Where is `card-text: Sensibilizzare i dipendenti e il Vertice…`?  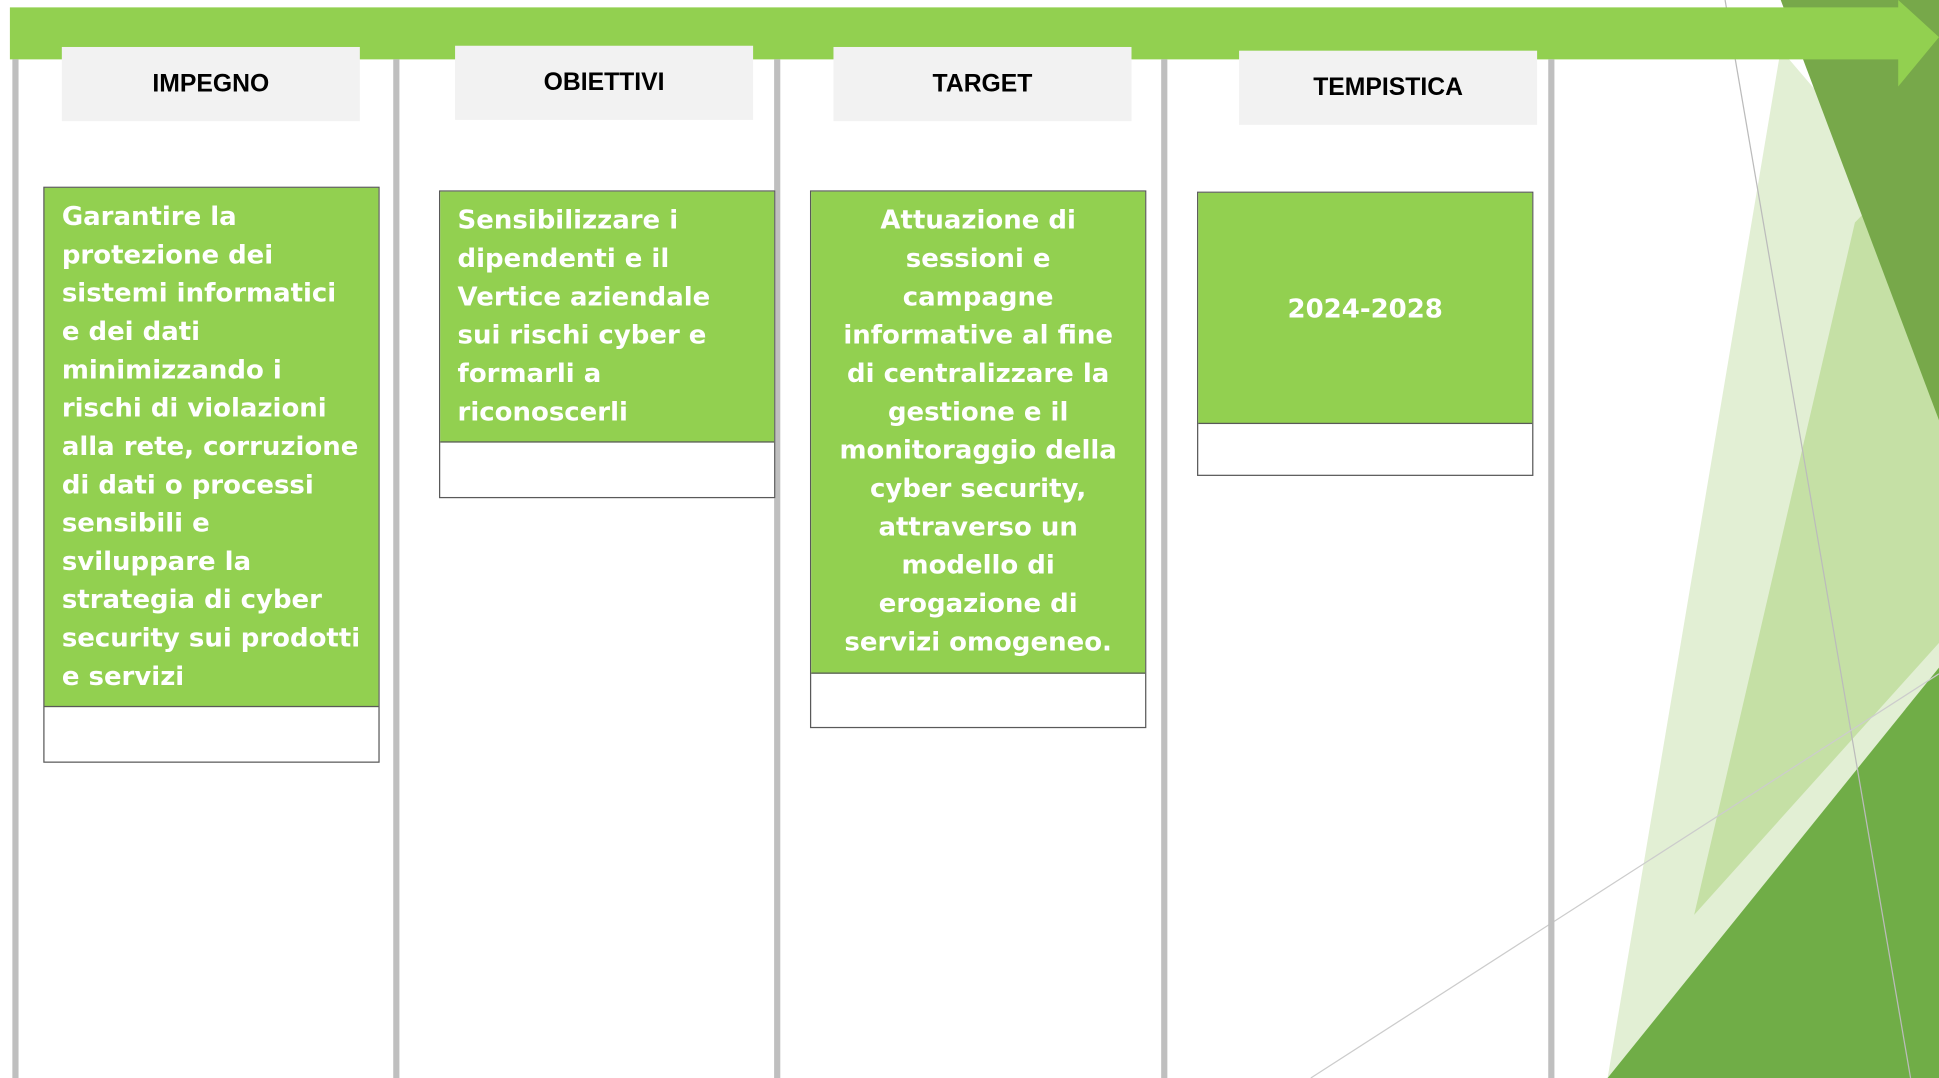 card-text: Sensibilizzare i dipendenti e il Vertice… is located at coordinates (607, 317).